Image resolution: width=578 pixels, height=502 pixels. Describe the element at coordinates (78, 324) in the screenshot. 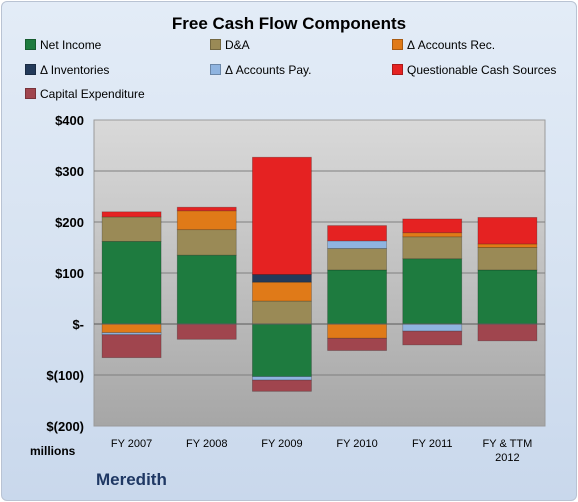

I see `y-tick-label: $-` at that location.